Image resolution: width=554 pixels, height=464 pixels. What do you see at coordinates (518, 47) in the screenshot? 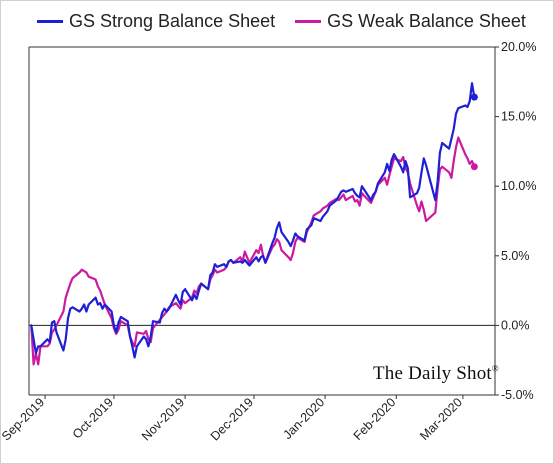
I see `y-tick-label: 20.0%` at bounding box center [518, 47].